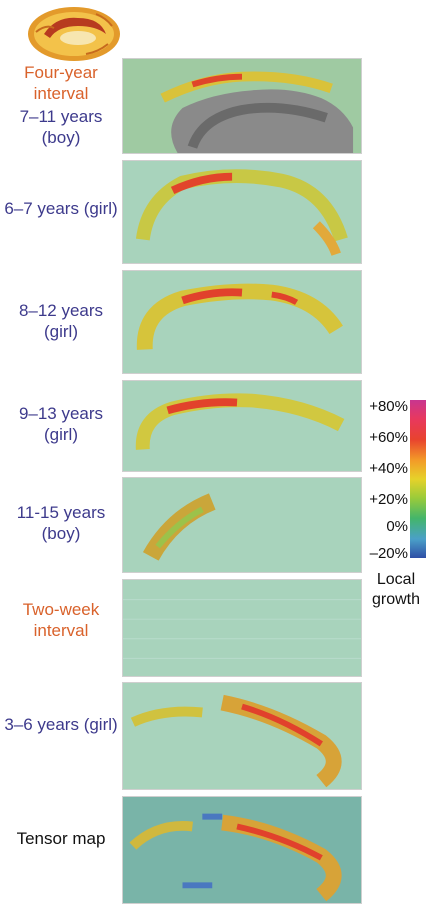 Image resolution: width=430 pixels, height=905 pixels. I want to click on tick-zero: 0%, so click(397, 526).